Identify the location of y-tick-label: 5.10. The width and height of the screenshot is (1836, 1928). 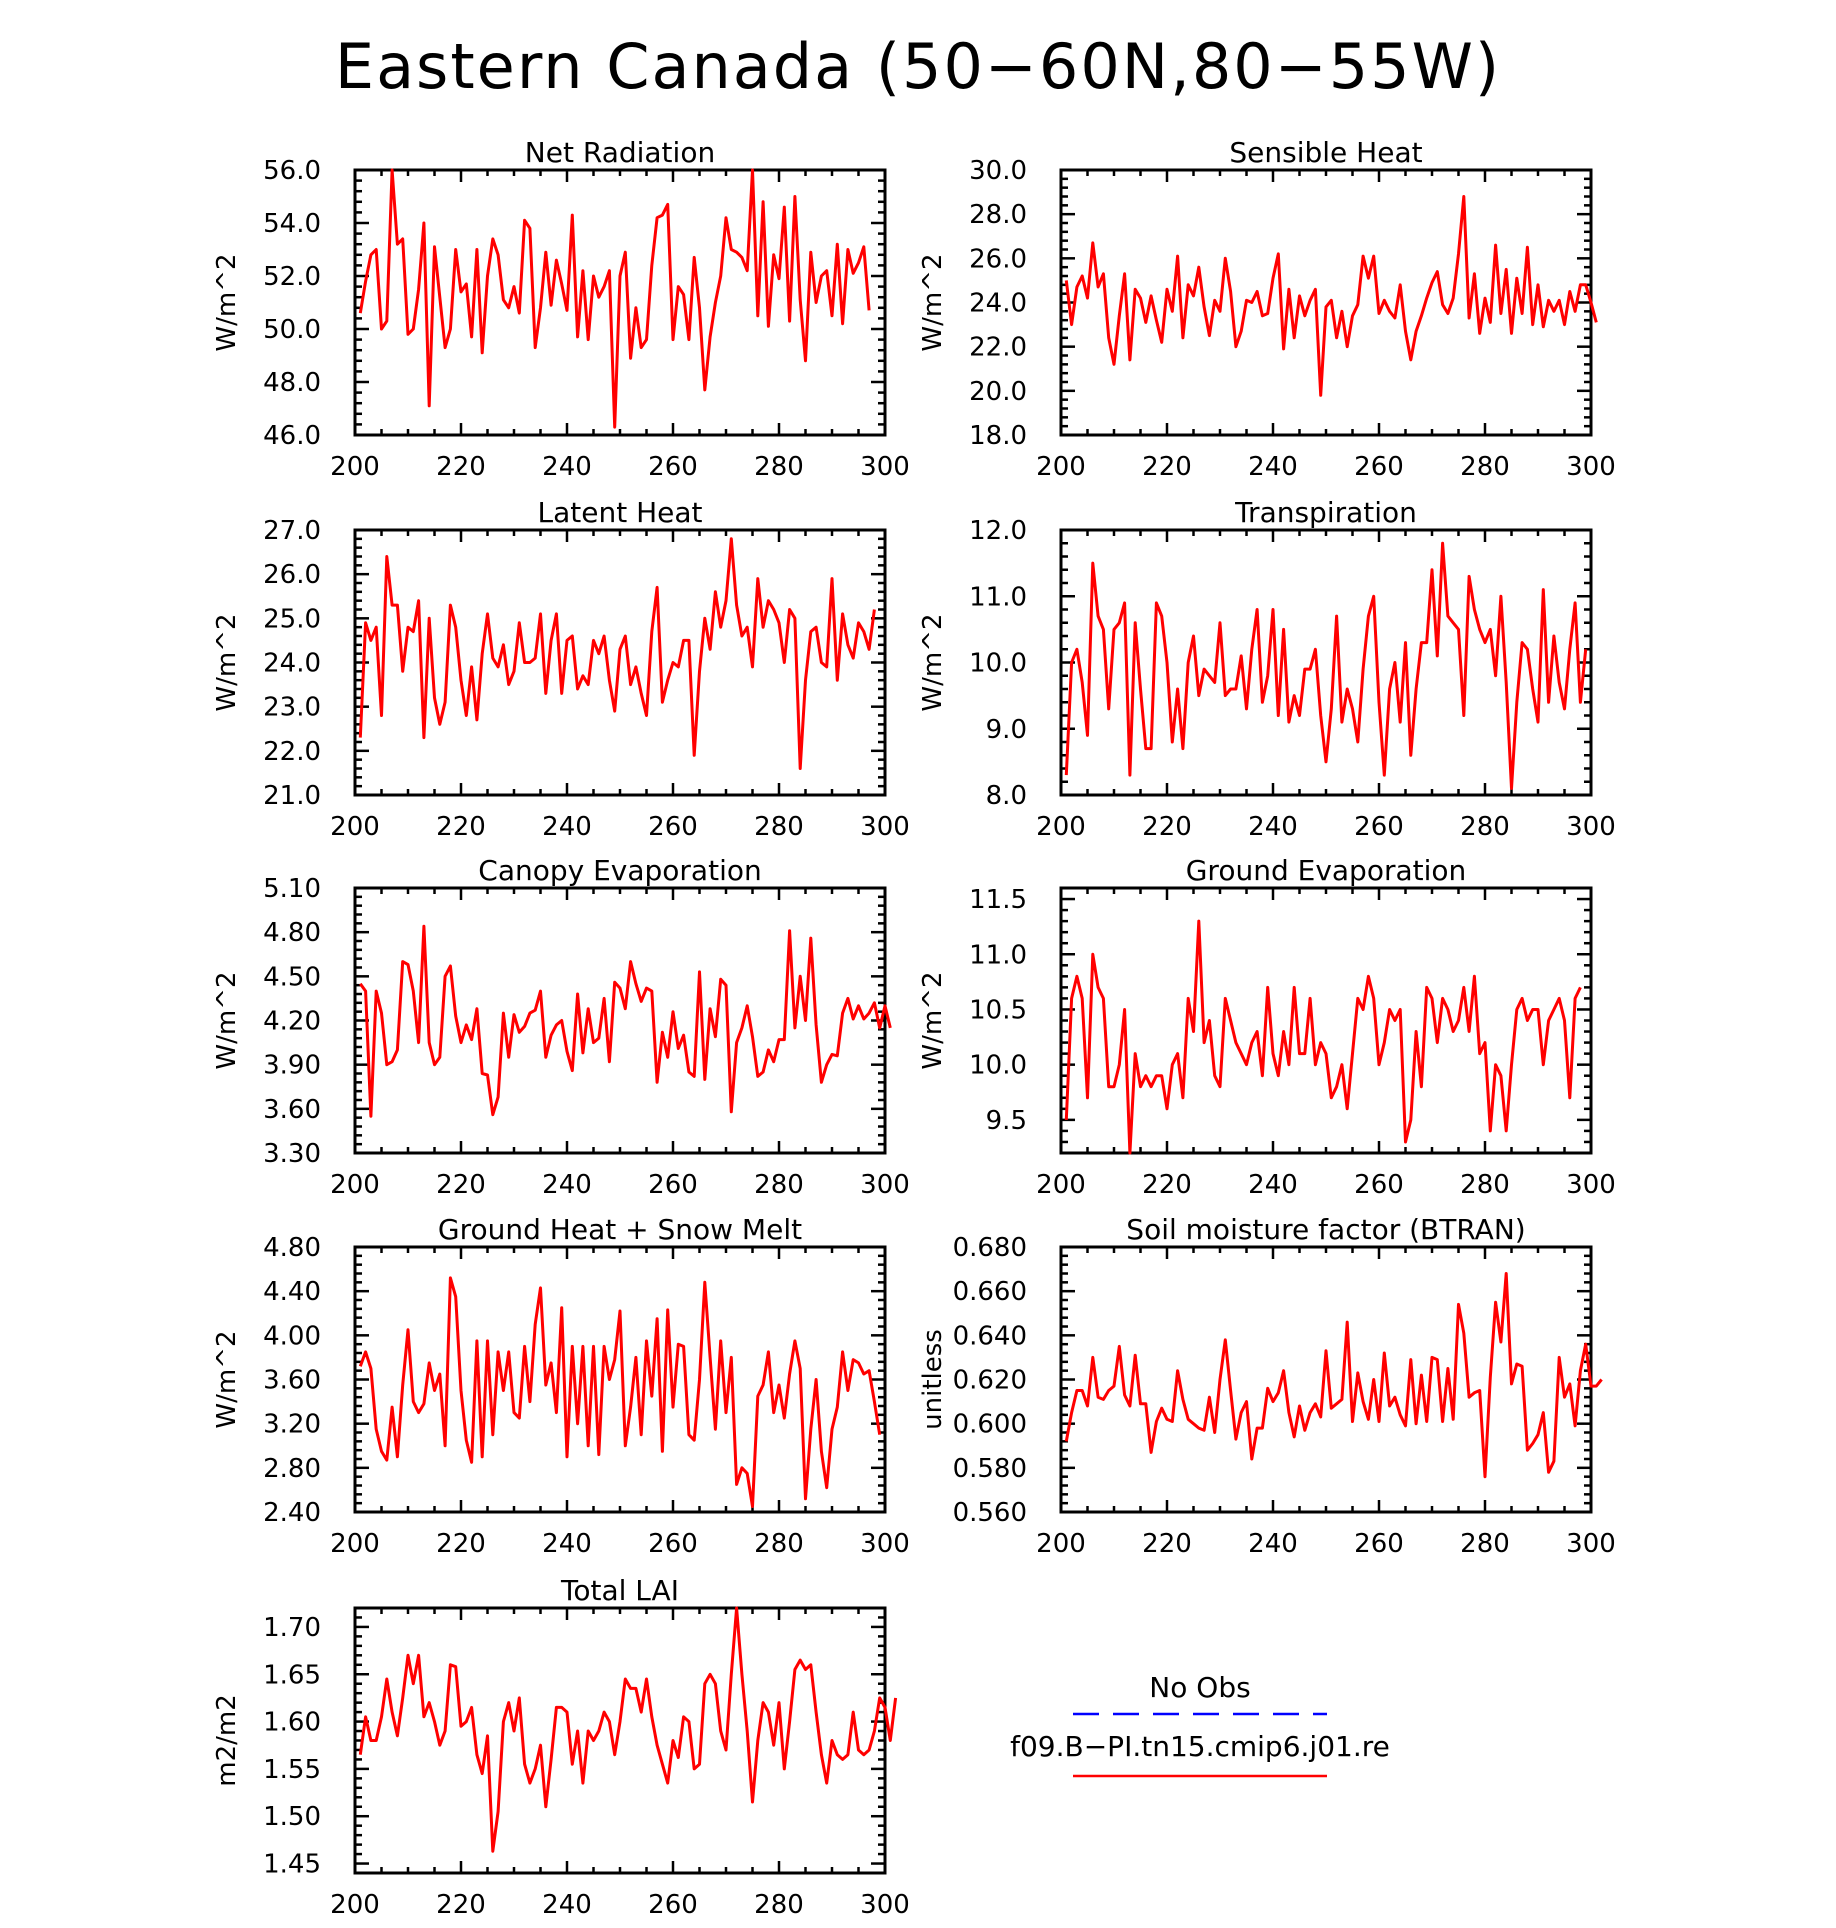
(292, 889).